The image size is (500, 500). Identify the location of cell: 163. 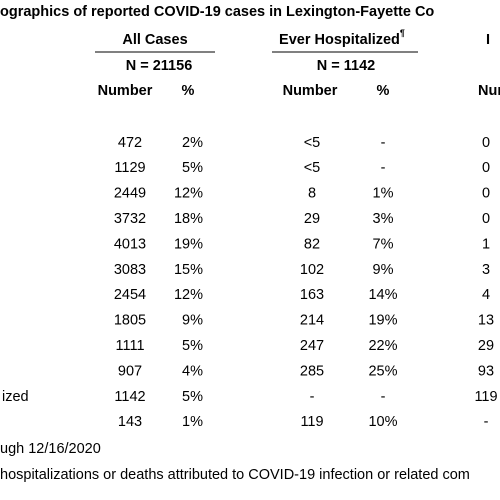
(312, 295).